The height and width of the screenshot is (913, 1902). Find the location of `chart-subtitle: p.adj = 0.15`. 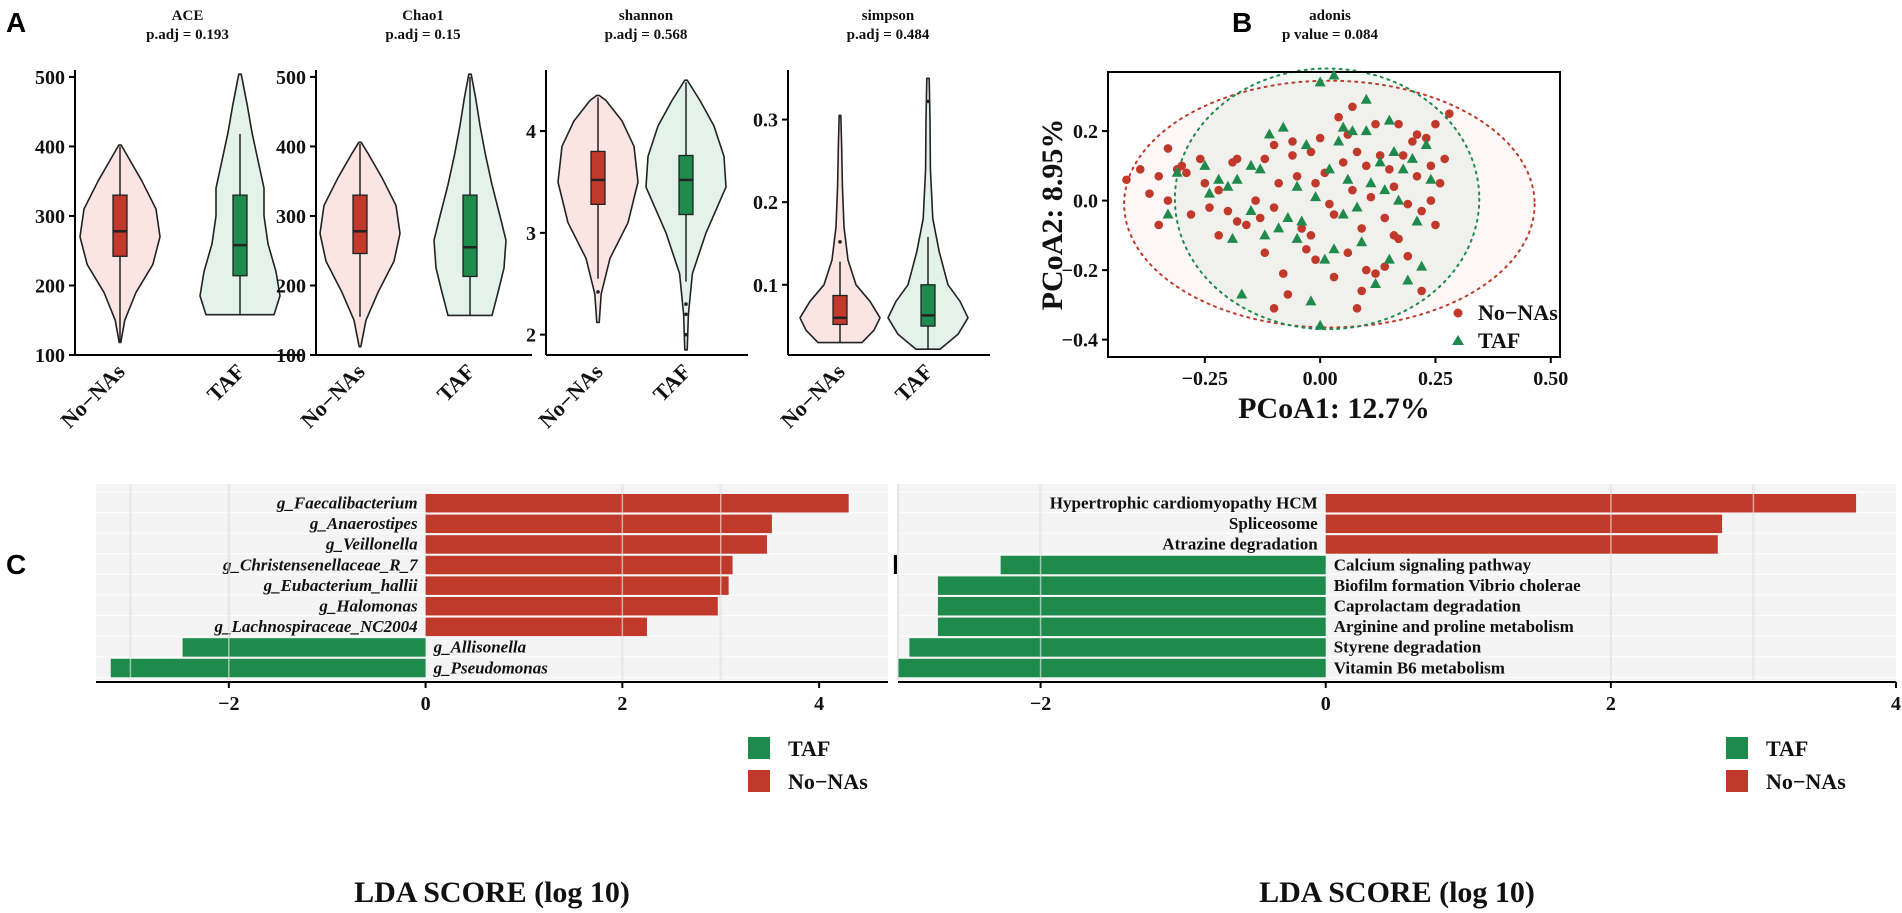

chart-subtitle: p.adj = 0.15 is located at coordinates (422, 35).